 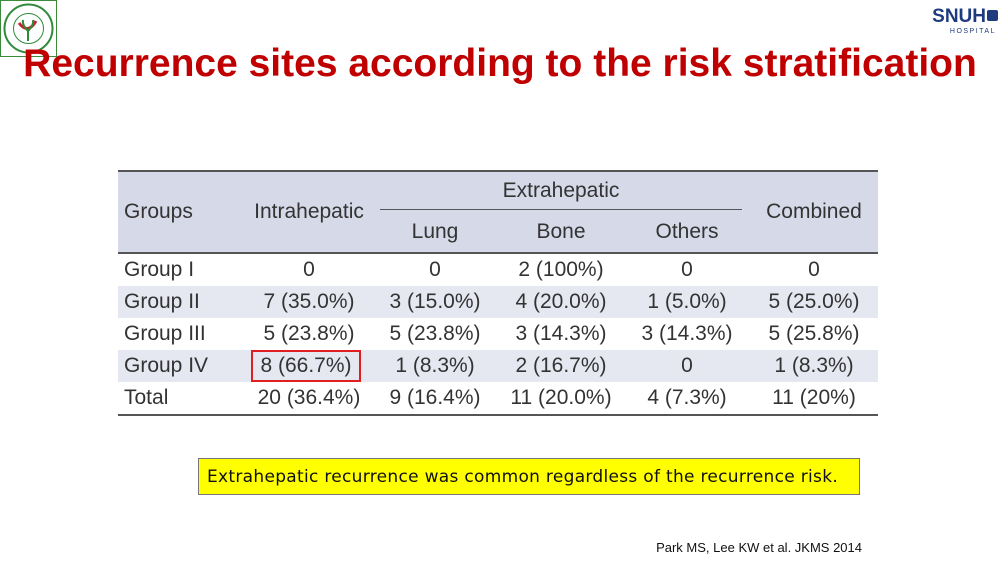 What do you see at coordinates (814, 333) in the screenshot?
I see `cell-combined: 5 (25.8%)` at bounding box center [814, 333].